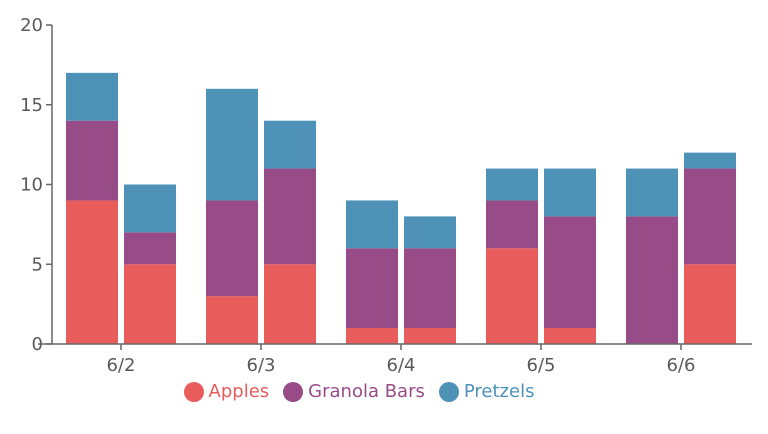 This screenshot has width=768, height=434. Describe the element at coordinates (366, 391) in the screenshot. I see `legend-label: Granola Bars` at that location.